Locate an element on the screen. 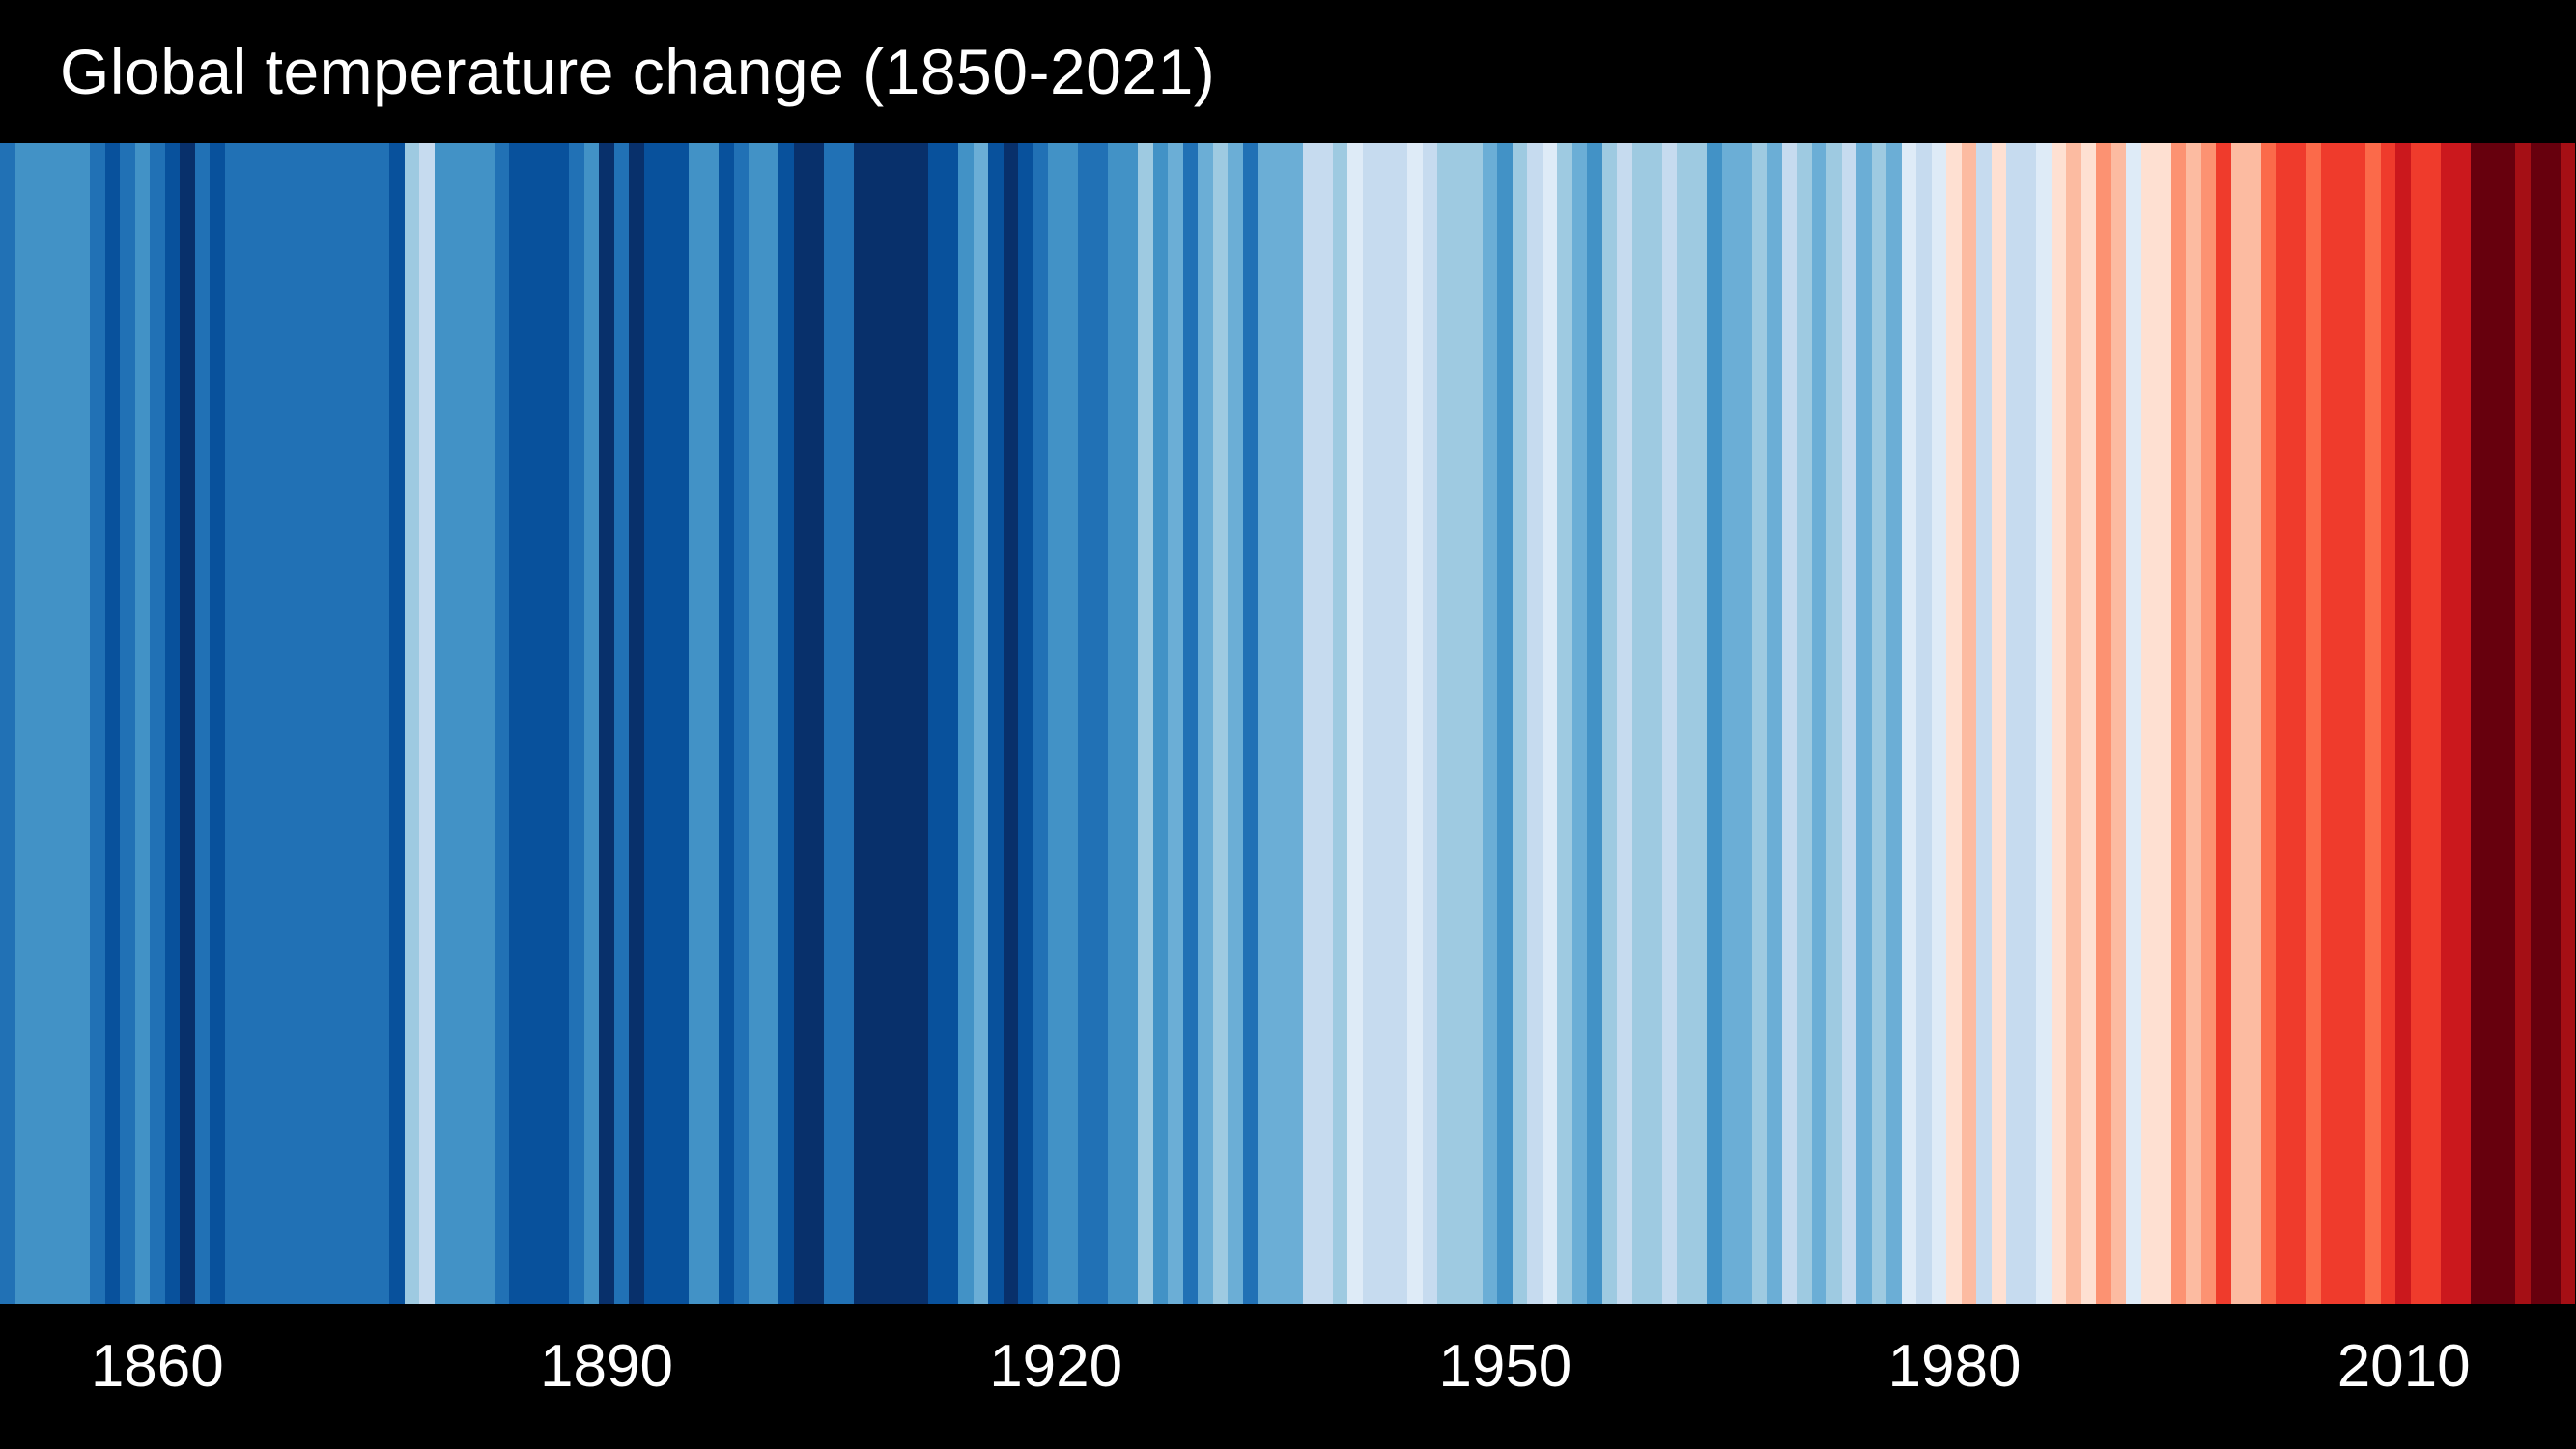 The height and width of the screenshot is (1449, 2576). x-axis-tick-label: 1980 is located at coordinates (1954, 1366).